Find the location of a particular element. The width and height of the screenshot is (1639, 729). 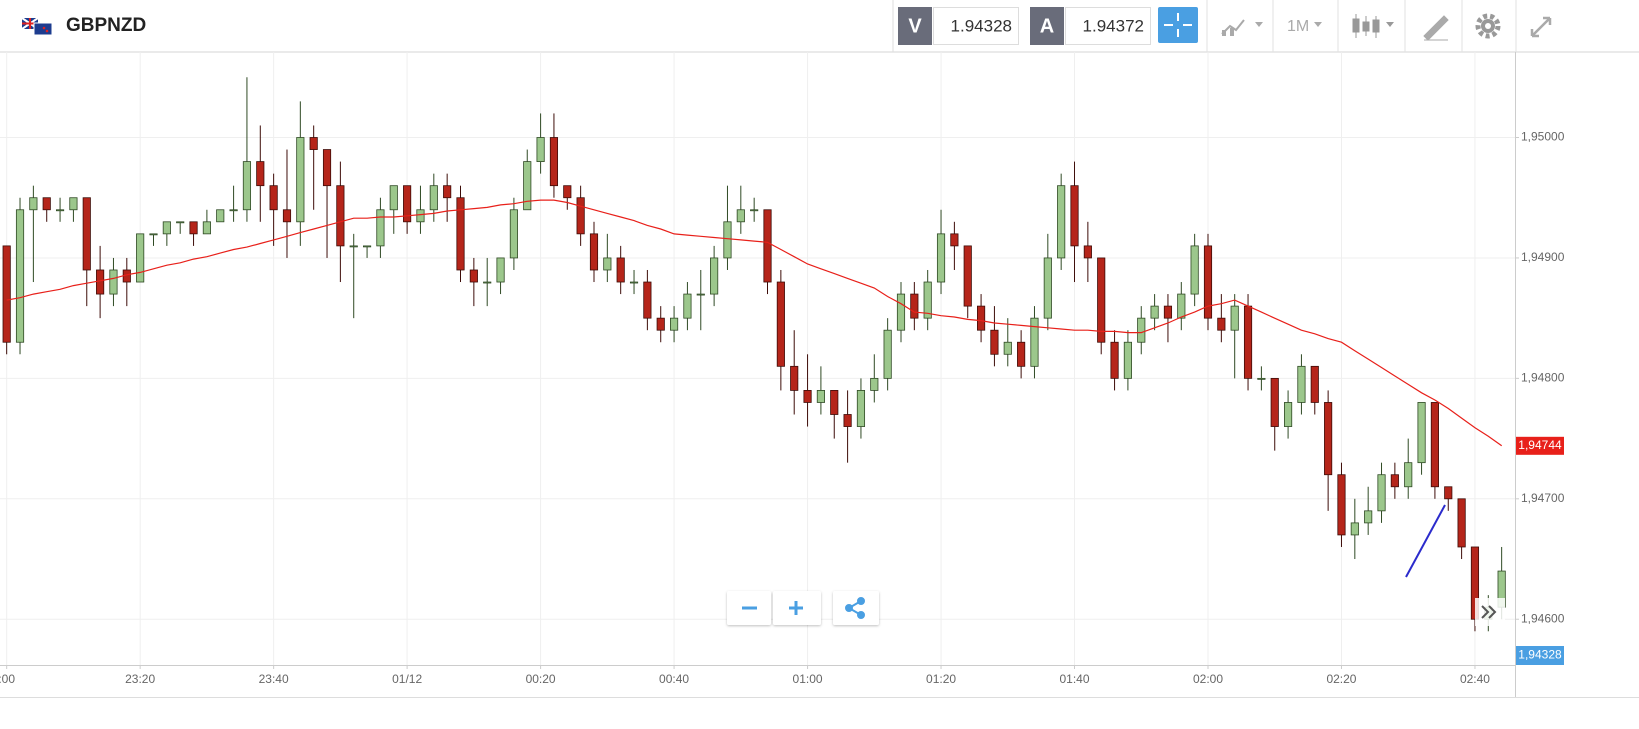

scroll-right-icon is located at coordinates (1489, 612).